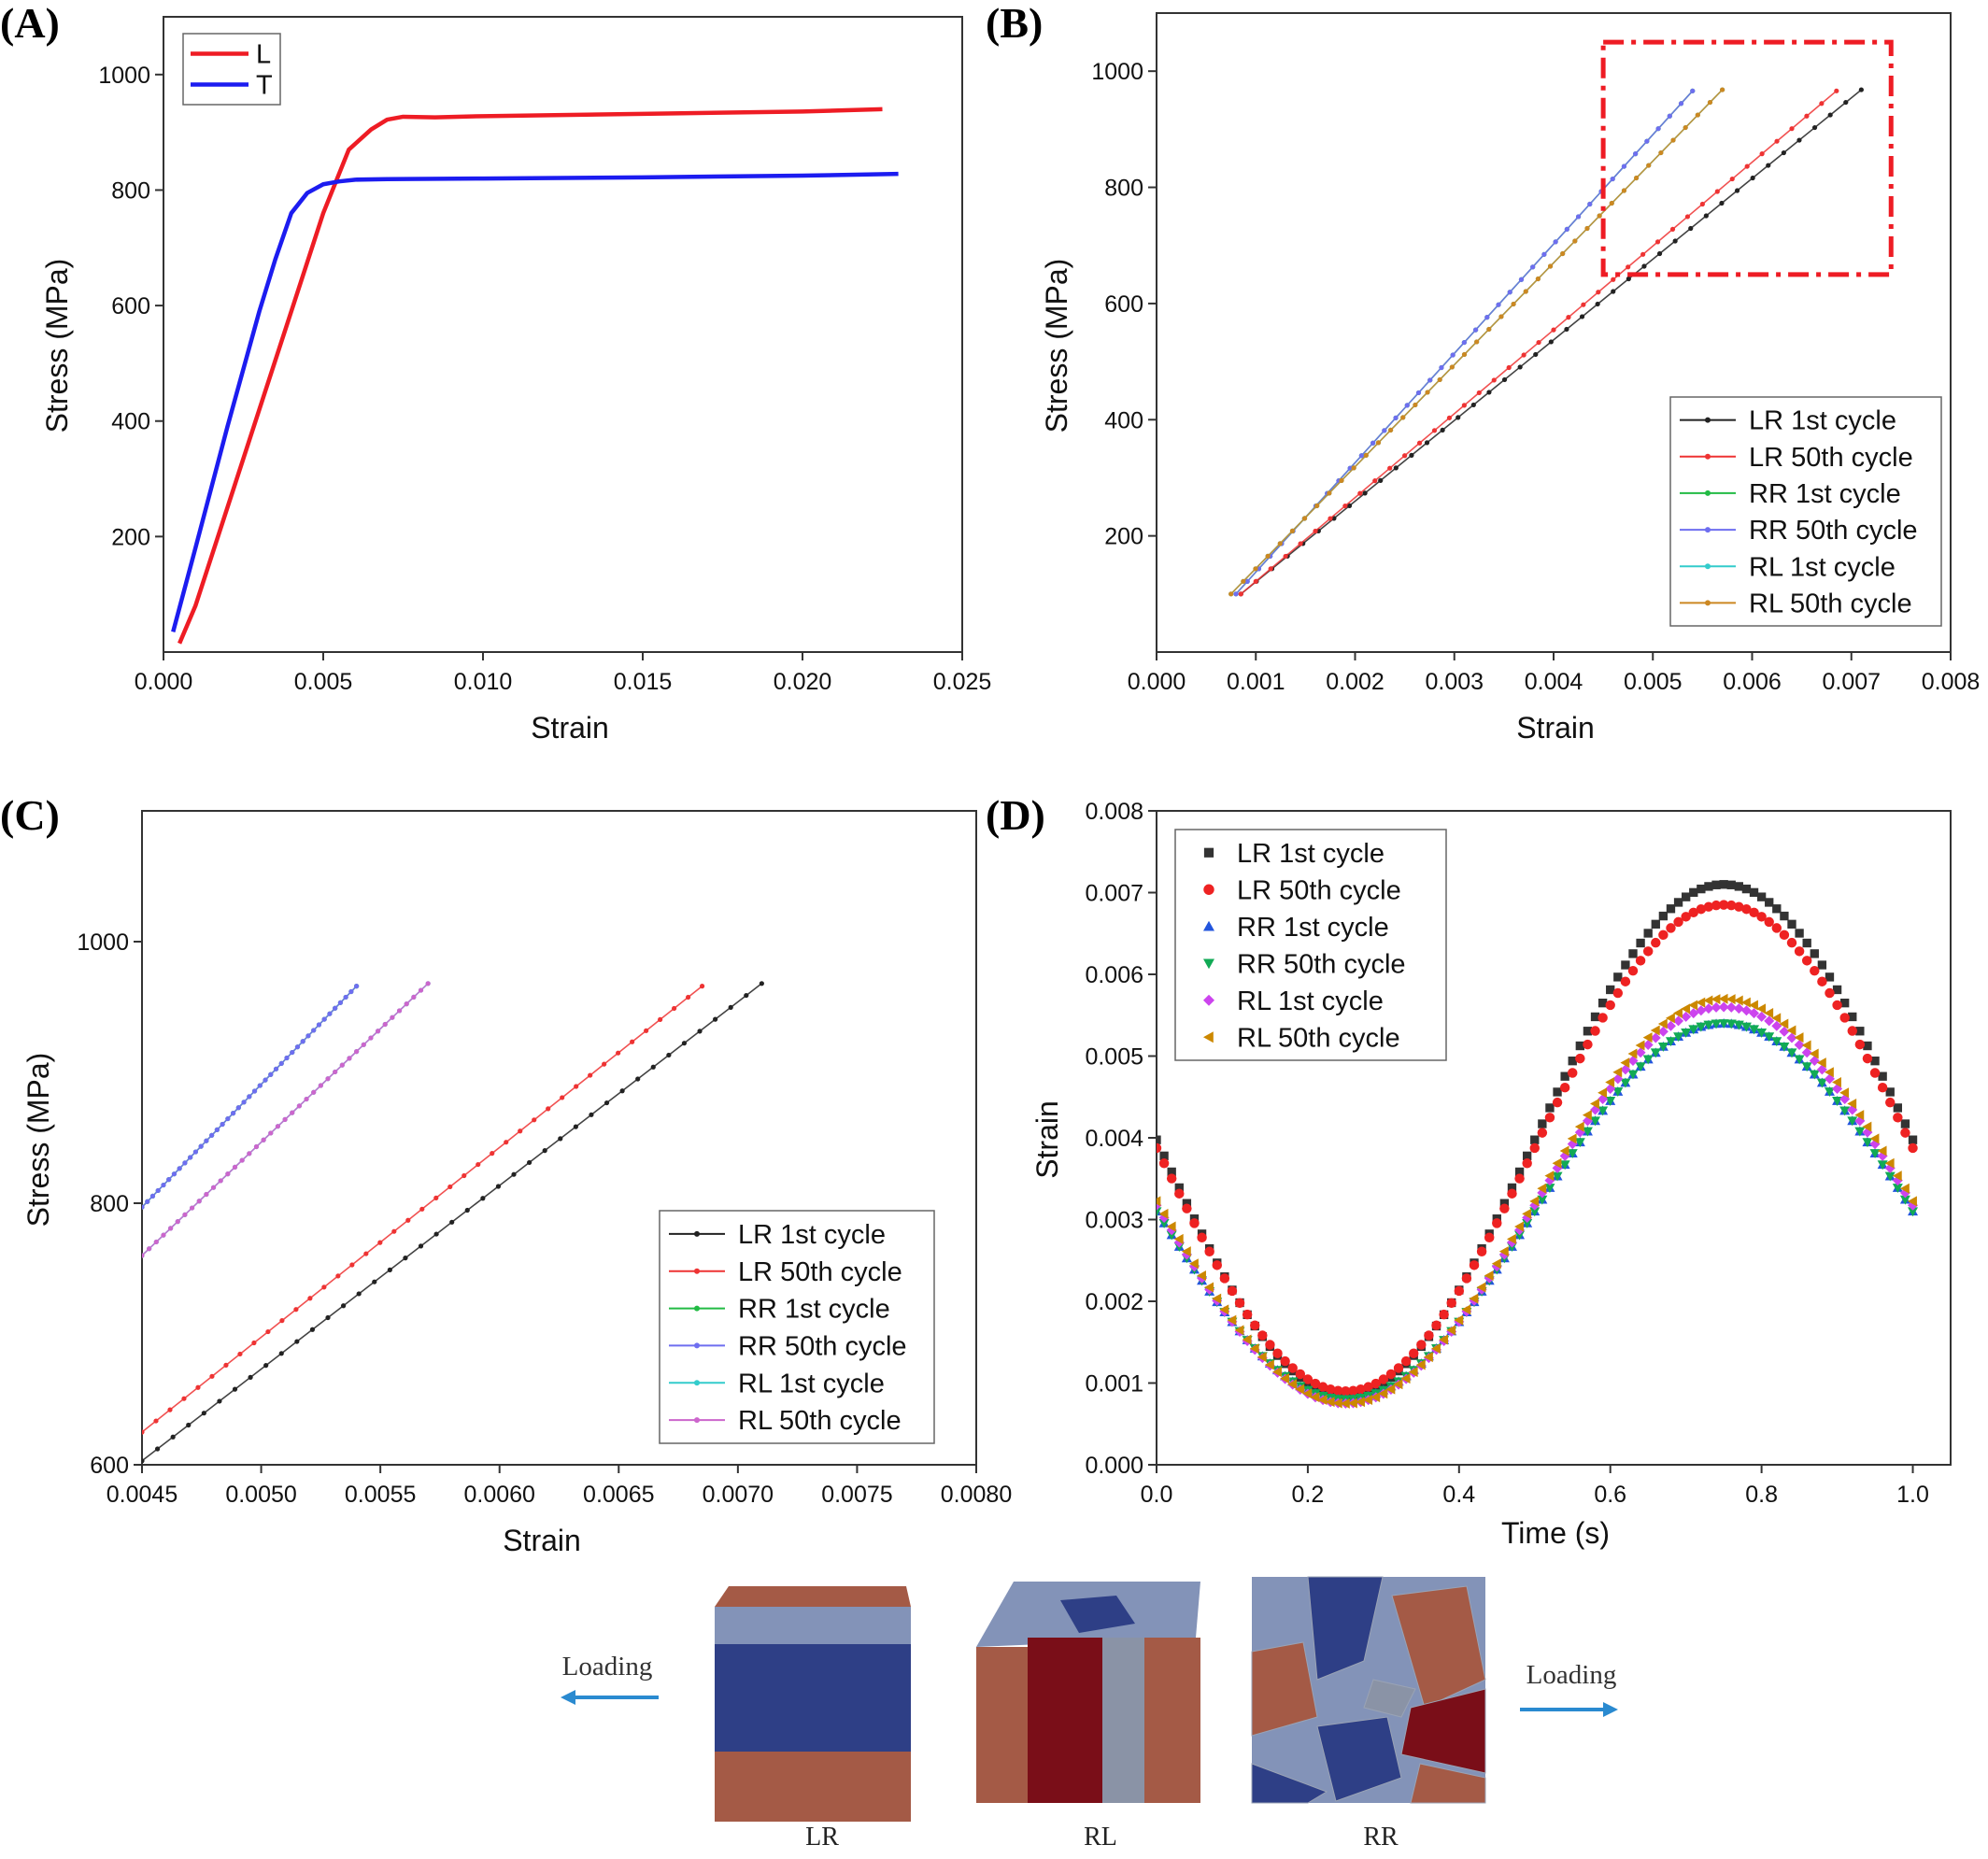 The width and height of the screenshot is (1988, 1859). What do you see at coordinates (618, 1495) in the screenshot?
I see `x-tick-label: 0.0065` at bounding box center [618, 1495].